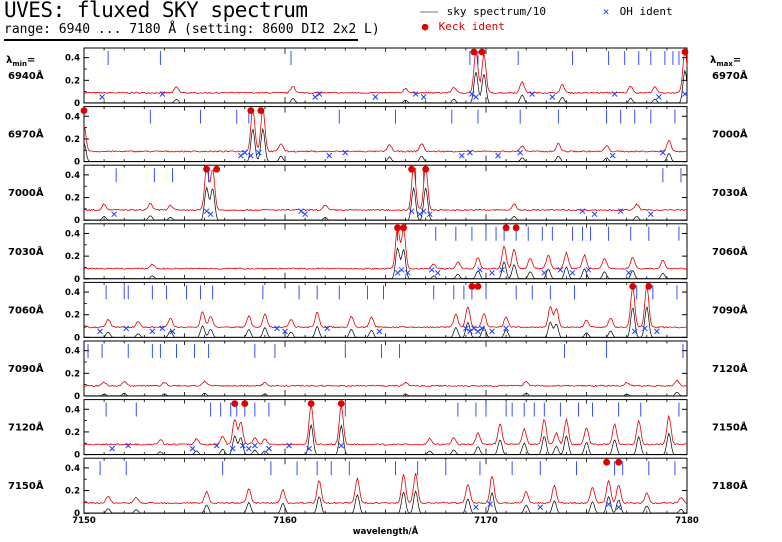  Describe the element at coordinates (285, 521) in the screenshot. I see `x-tick-label: 7160` at that location.